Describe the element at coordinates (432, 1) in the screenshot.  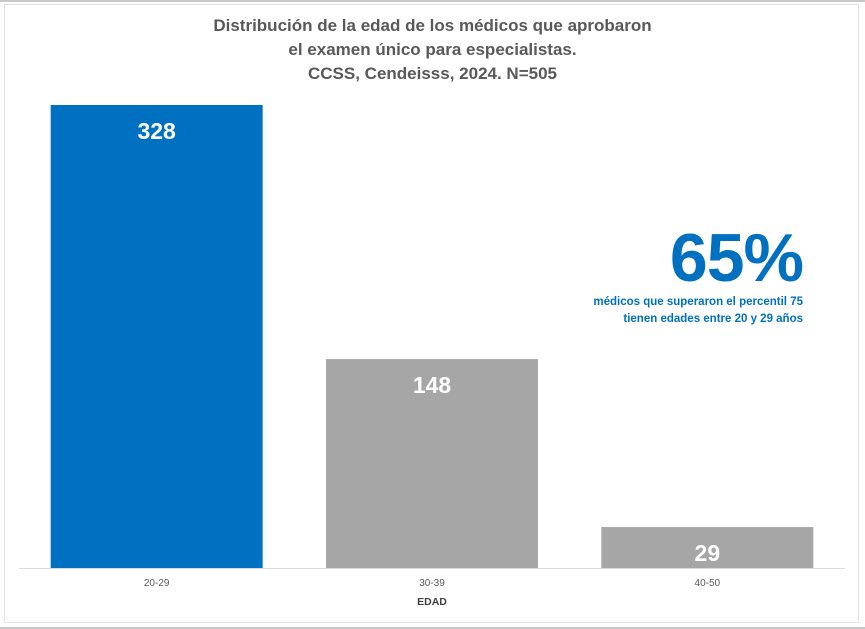
I see `top-border` at that location.